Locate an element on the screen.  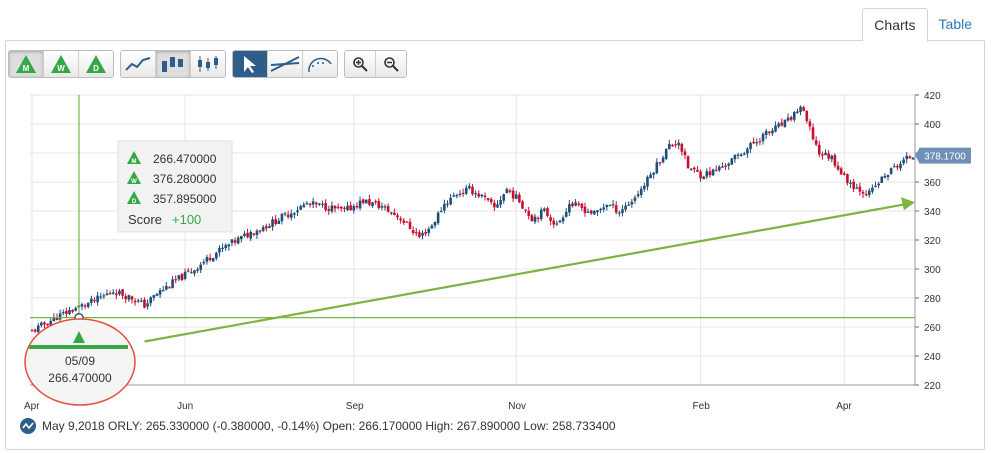
trendline-icon is located at coordinates (285, 64).